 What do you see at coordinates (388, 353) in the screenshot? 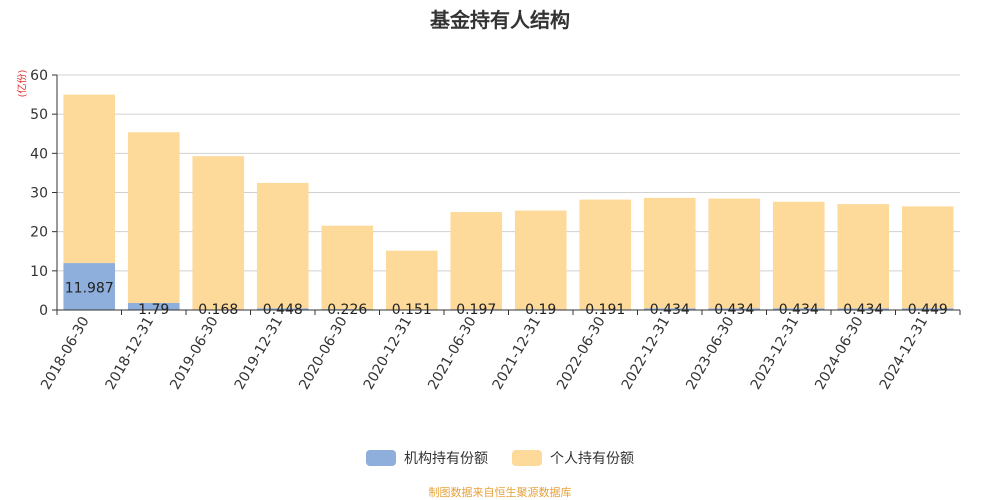
I see `x-tick-label: 2020-12-31` at bounding box center [388, 353].